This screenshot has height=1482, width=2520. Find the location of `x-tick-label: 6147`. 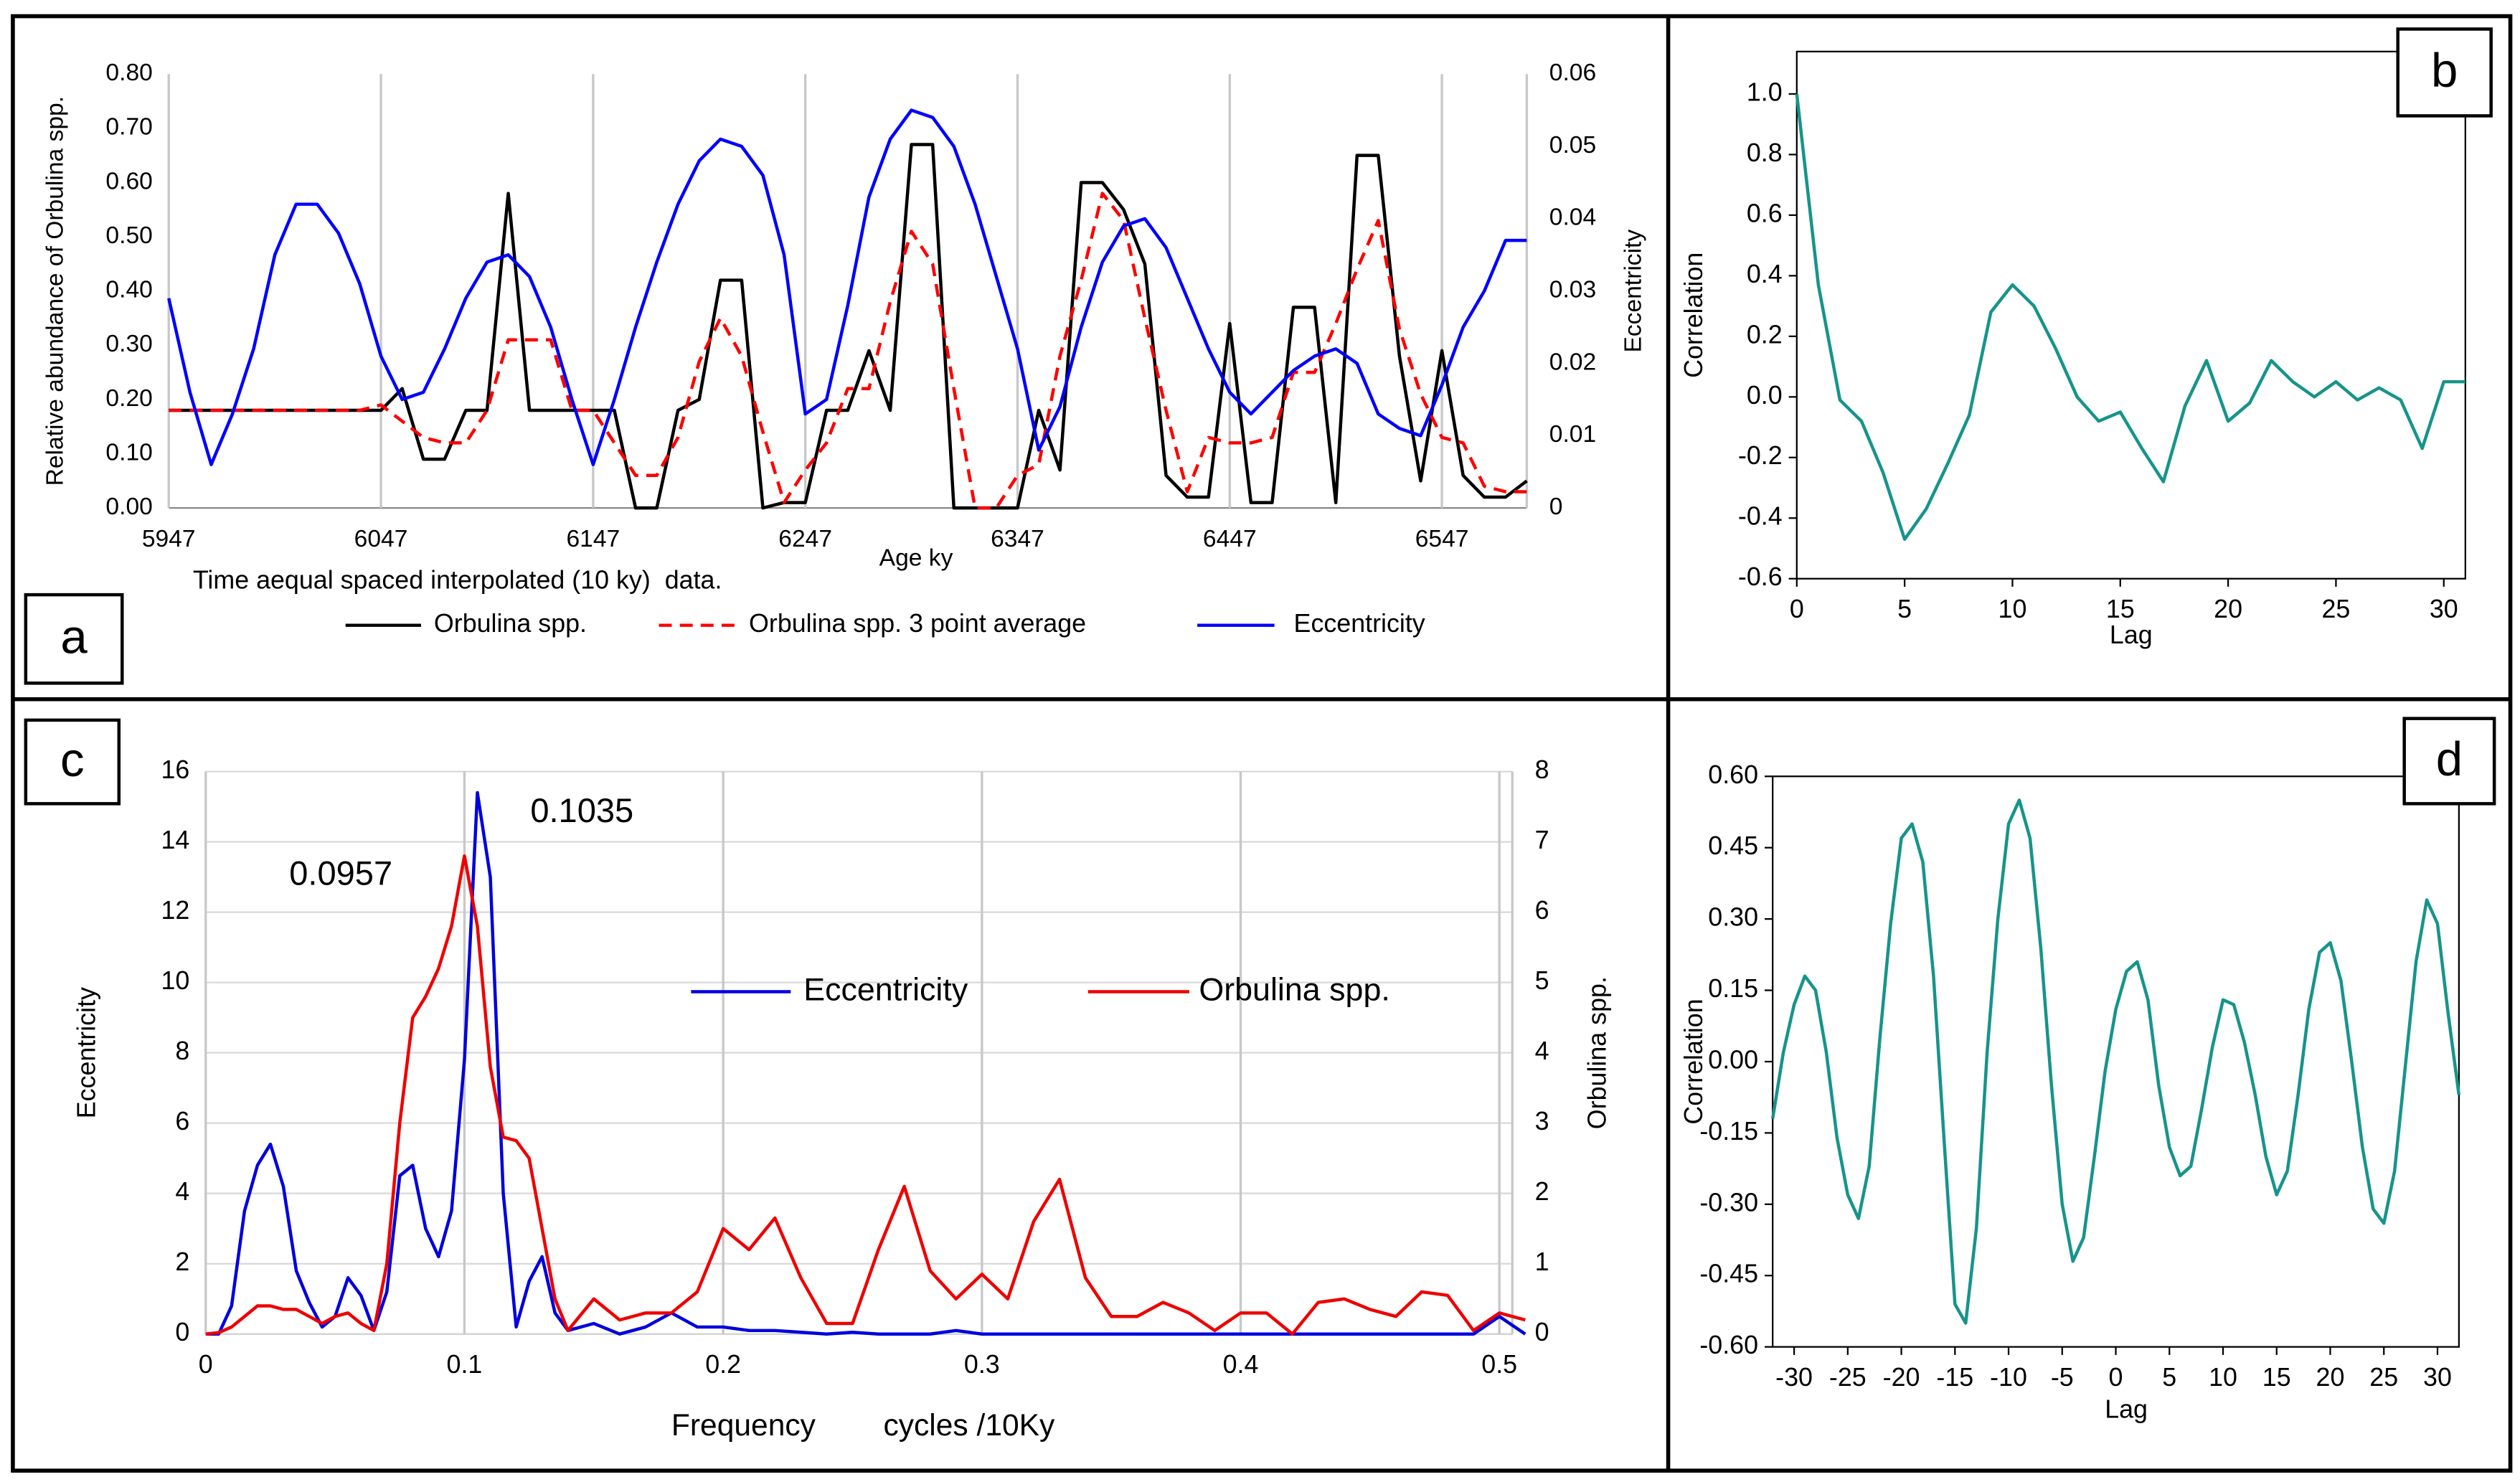

x-tick-label: 6147 is located at coordinates (593, 539).